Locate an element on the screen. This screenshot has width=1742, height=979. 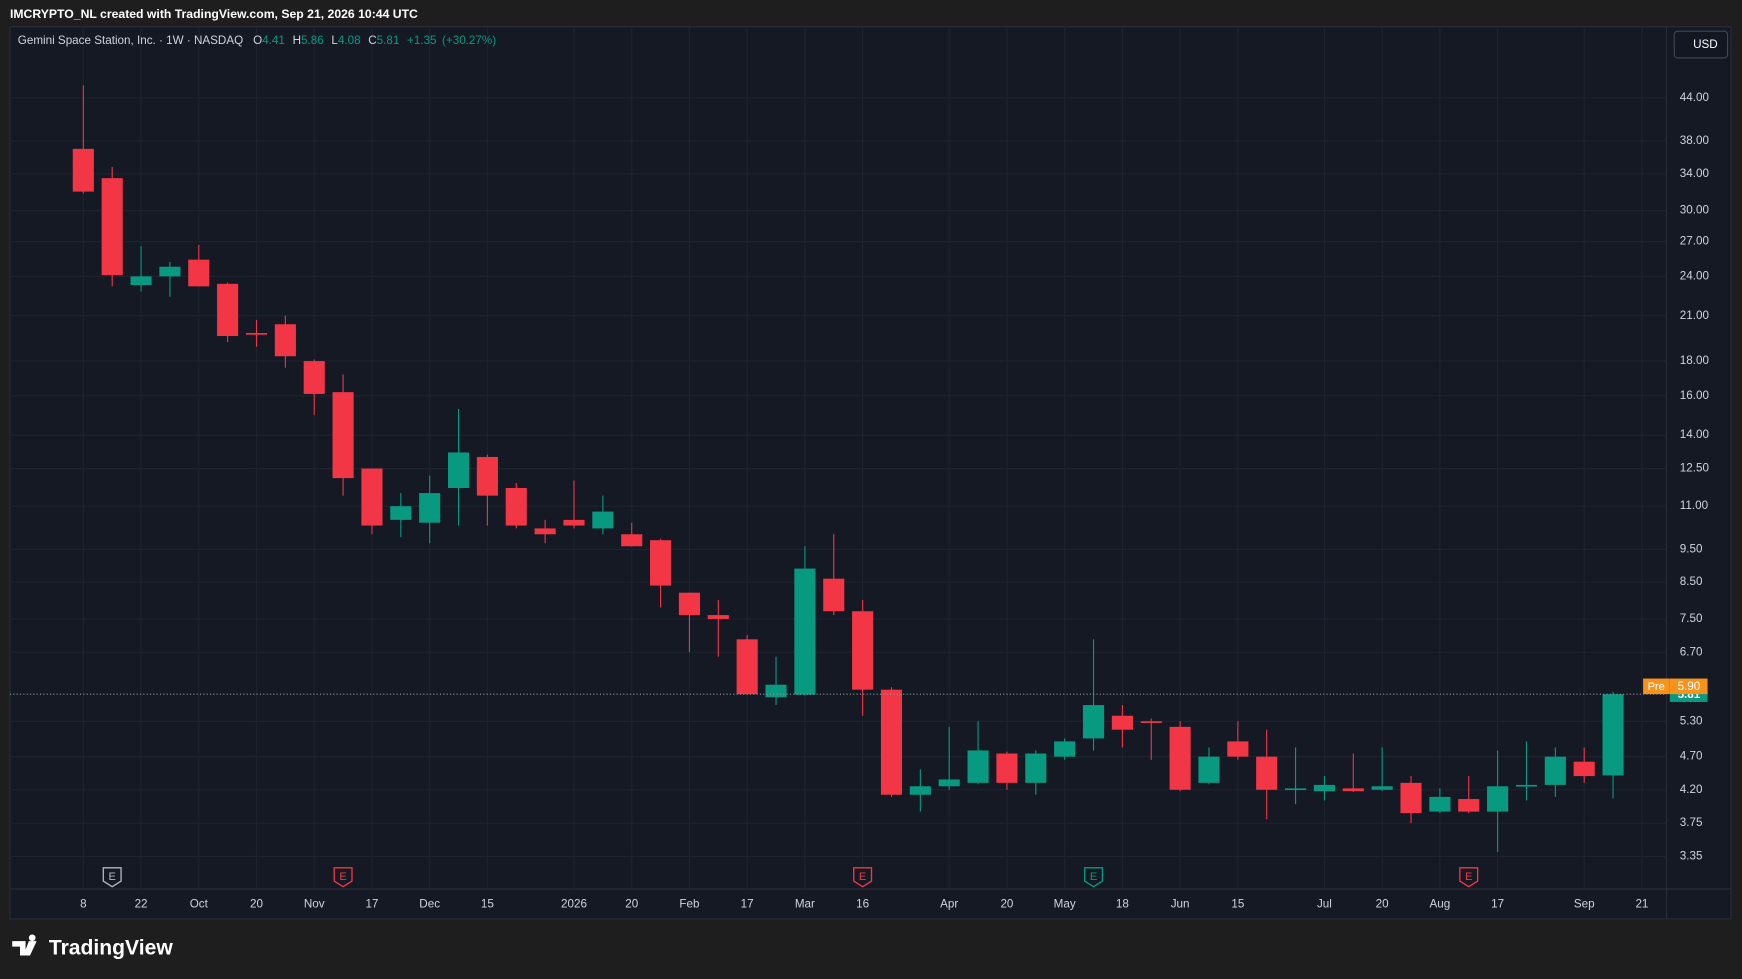
y-tick-label: 5.30 is located at coordinates (1691, 720).